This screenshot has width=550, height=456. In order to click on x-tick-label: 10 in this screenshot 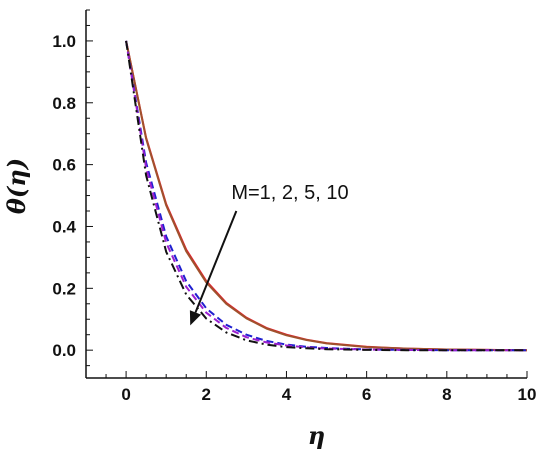, I will do `click(527, 394)`.